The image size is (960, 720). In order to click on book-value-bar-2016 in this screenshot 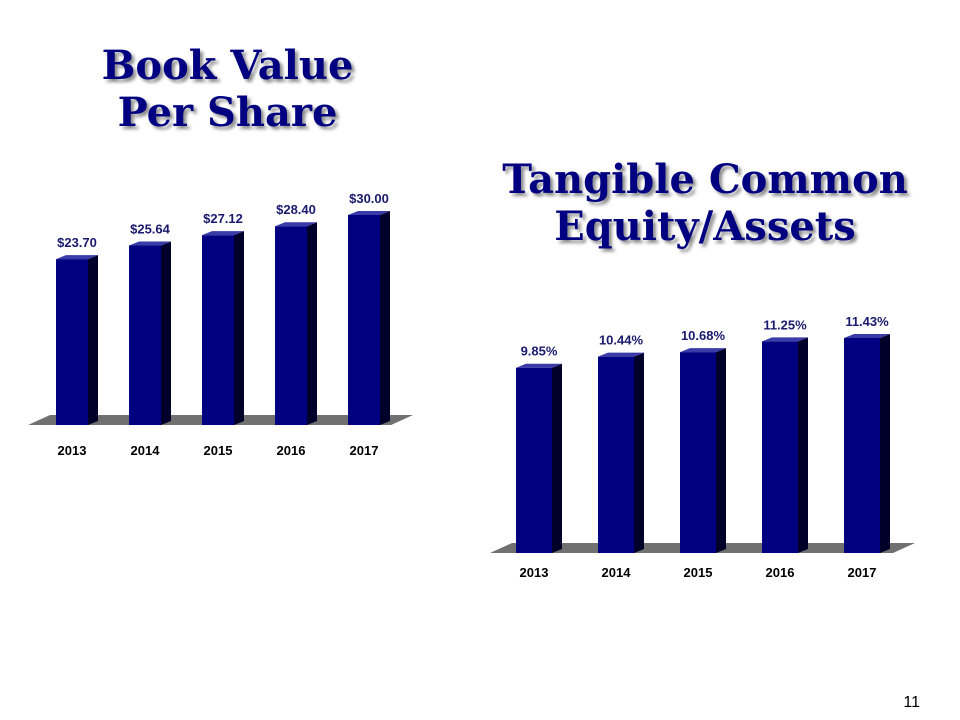, I will do `click(296, 323)`.